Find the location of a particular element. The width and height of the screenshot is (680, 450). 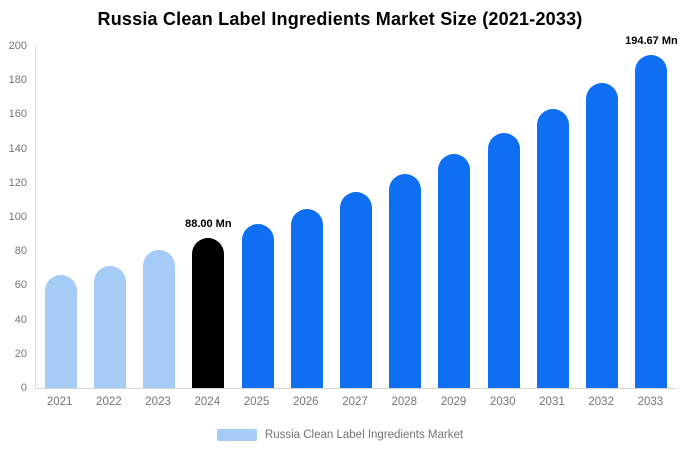

bar-2031 is located at coordinates (552, 248).